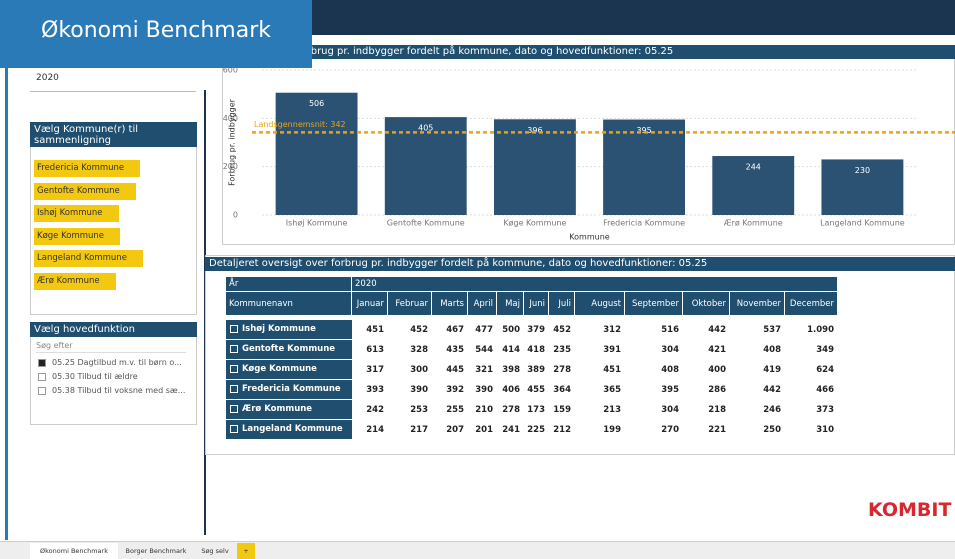 The width and height of the screenshot is (955, 559). What do you see at coordinates (484, 430) in the screenshot?
I see `cell: 201` at bounding box center [484, 430].